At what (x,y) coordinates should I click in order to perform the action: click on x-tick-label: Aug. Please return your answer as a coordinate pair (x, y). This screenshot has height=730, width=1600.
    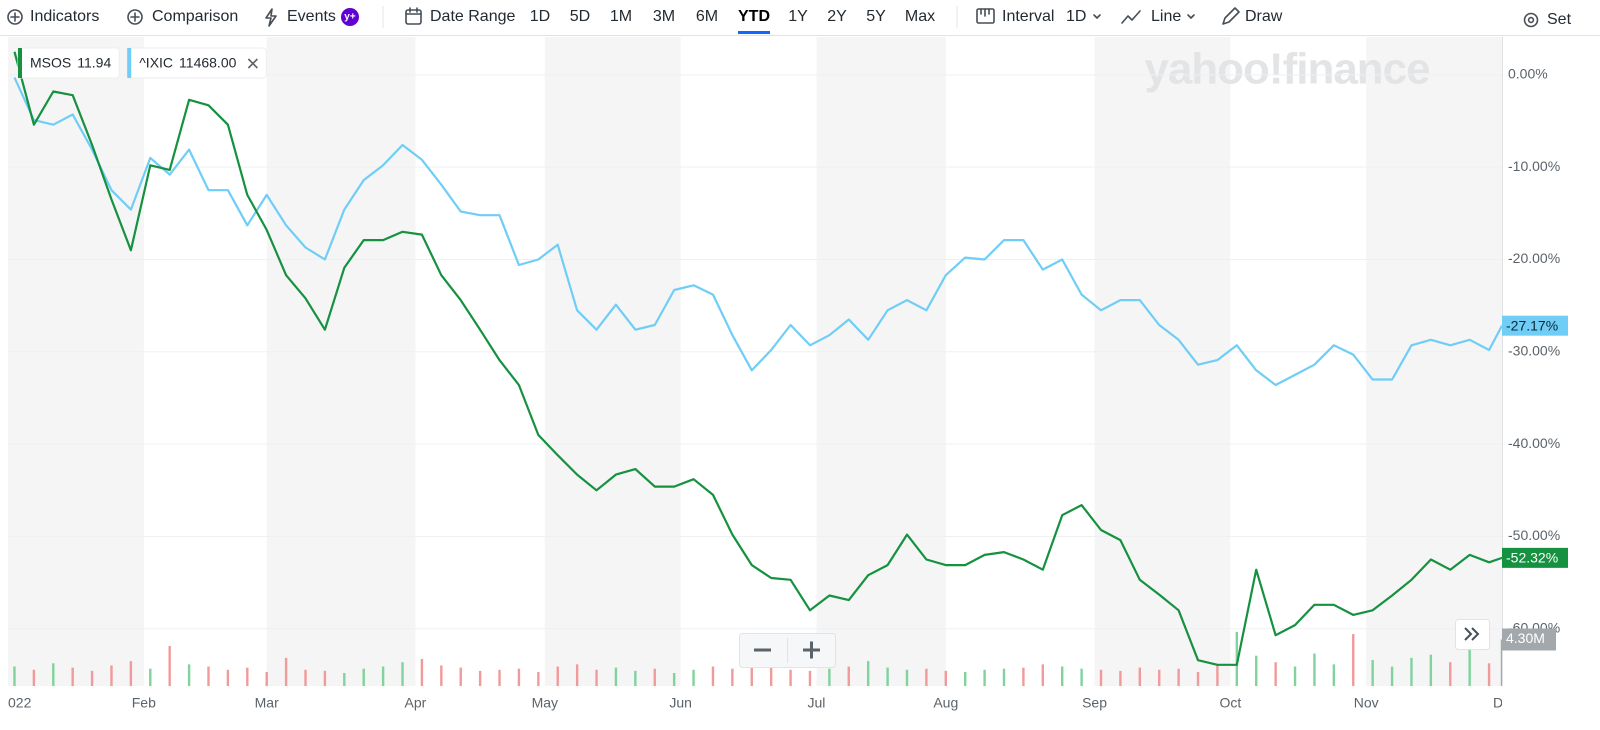
    Looking at the image, I should click on (945, 703).